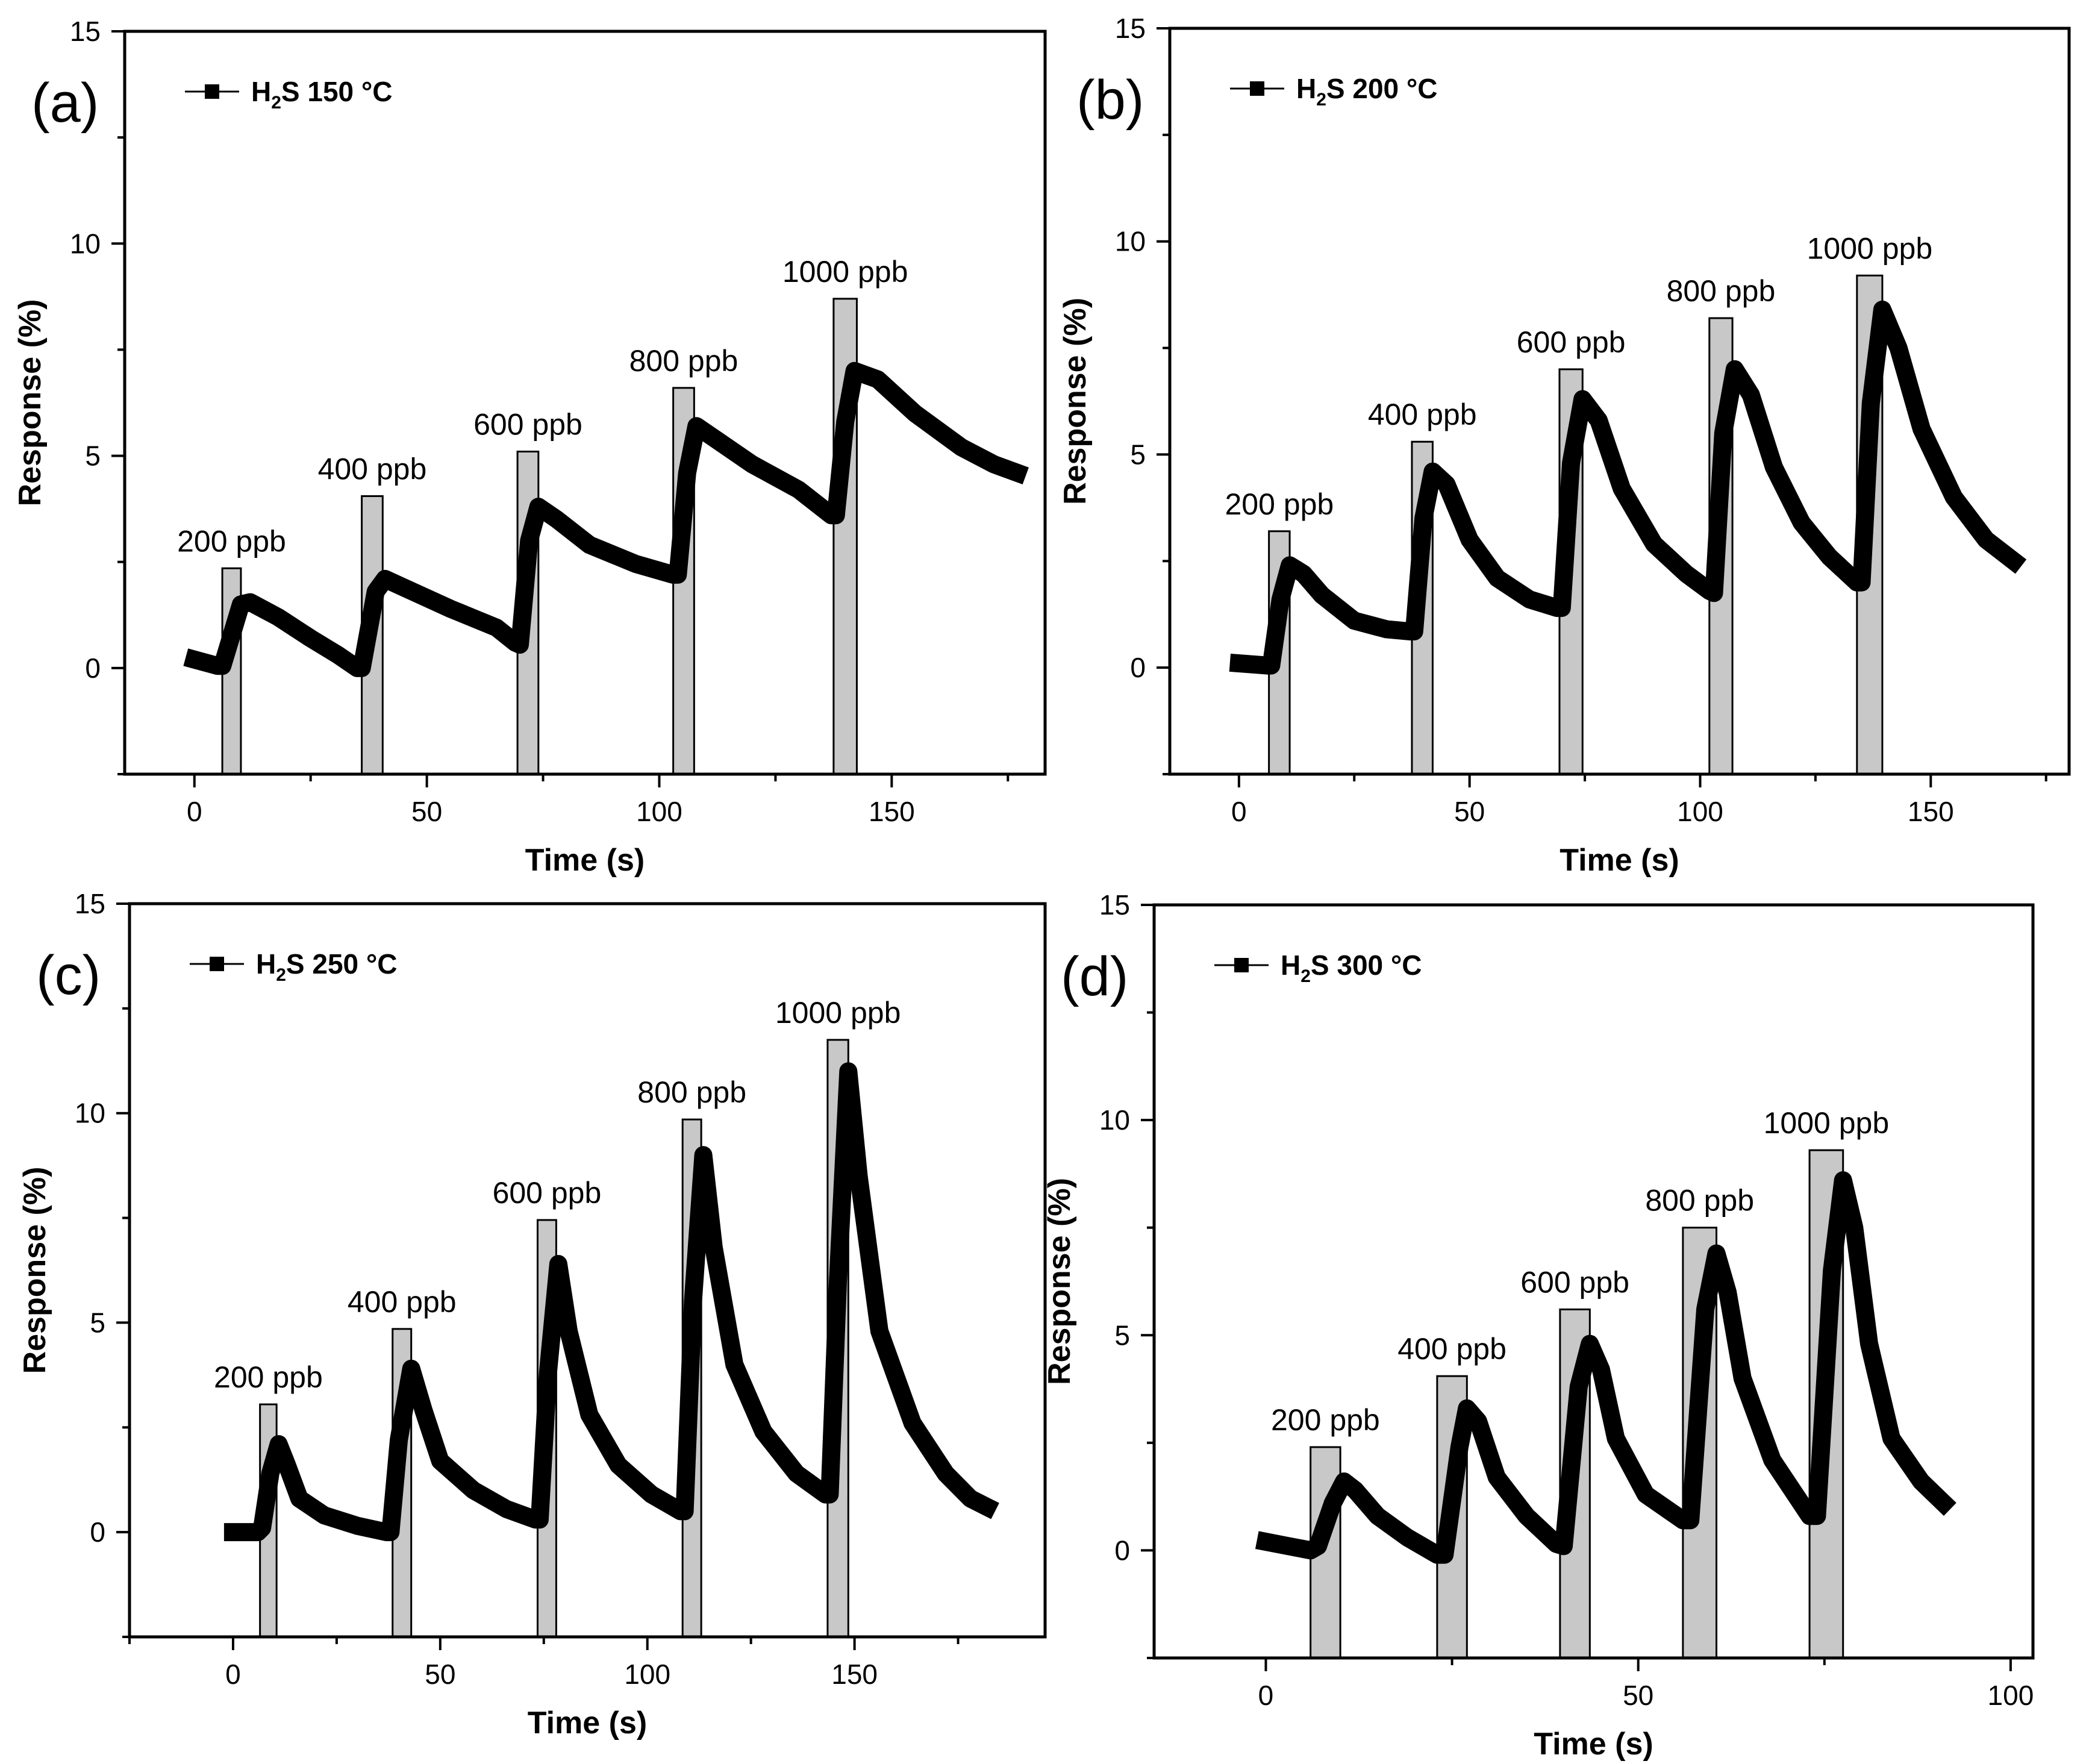  I want to click on panel-label: (b), so click(1110, 100).